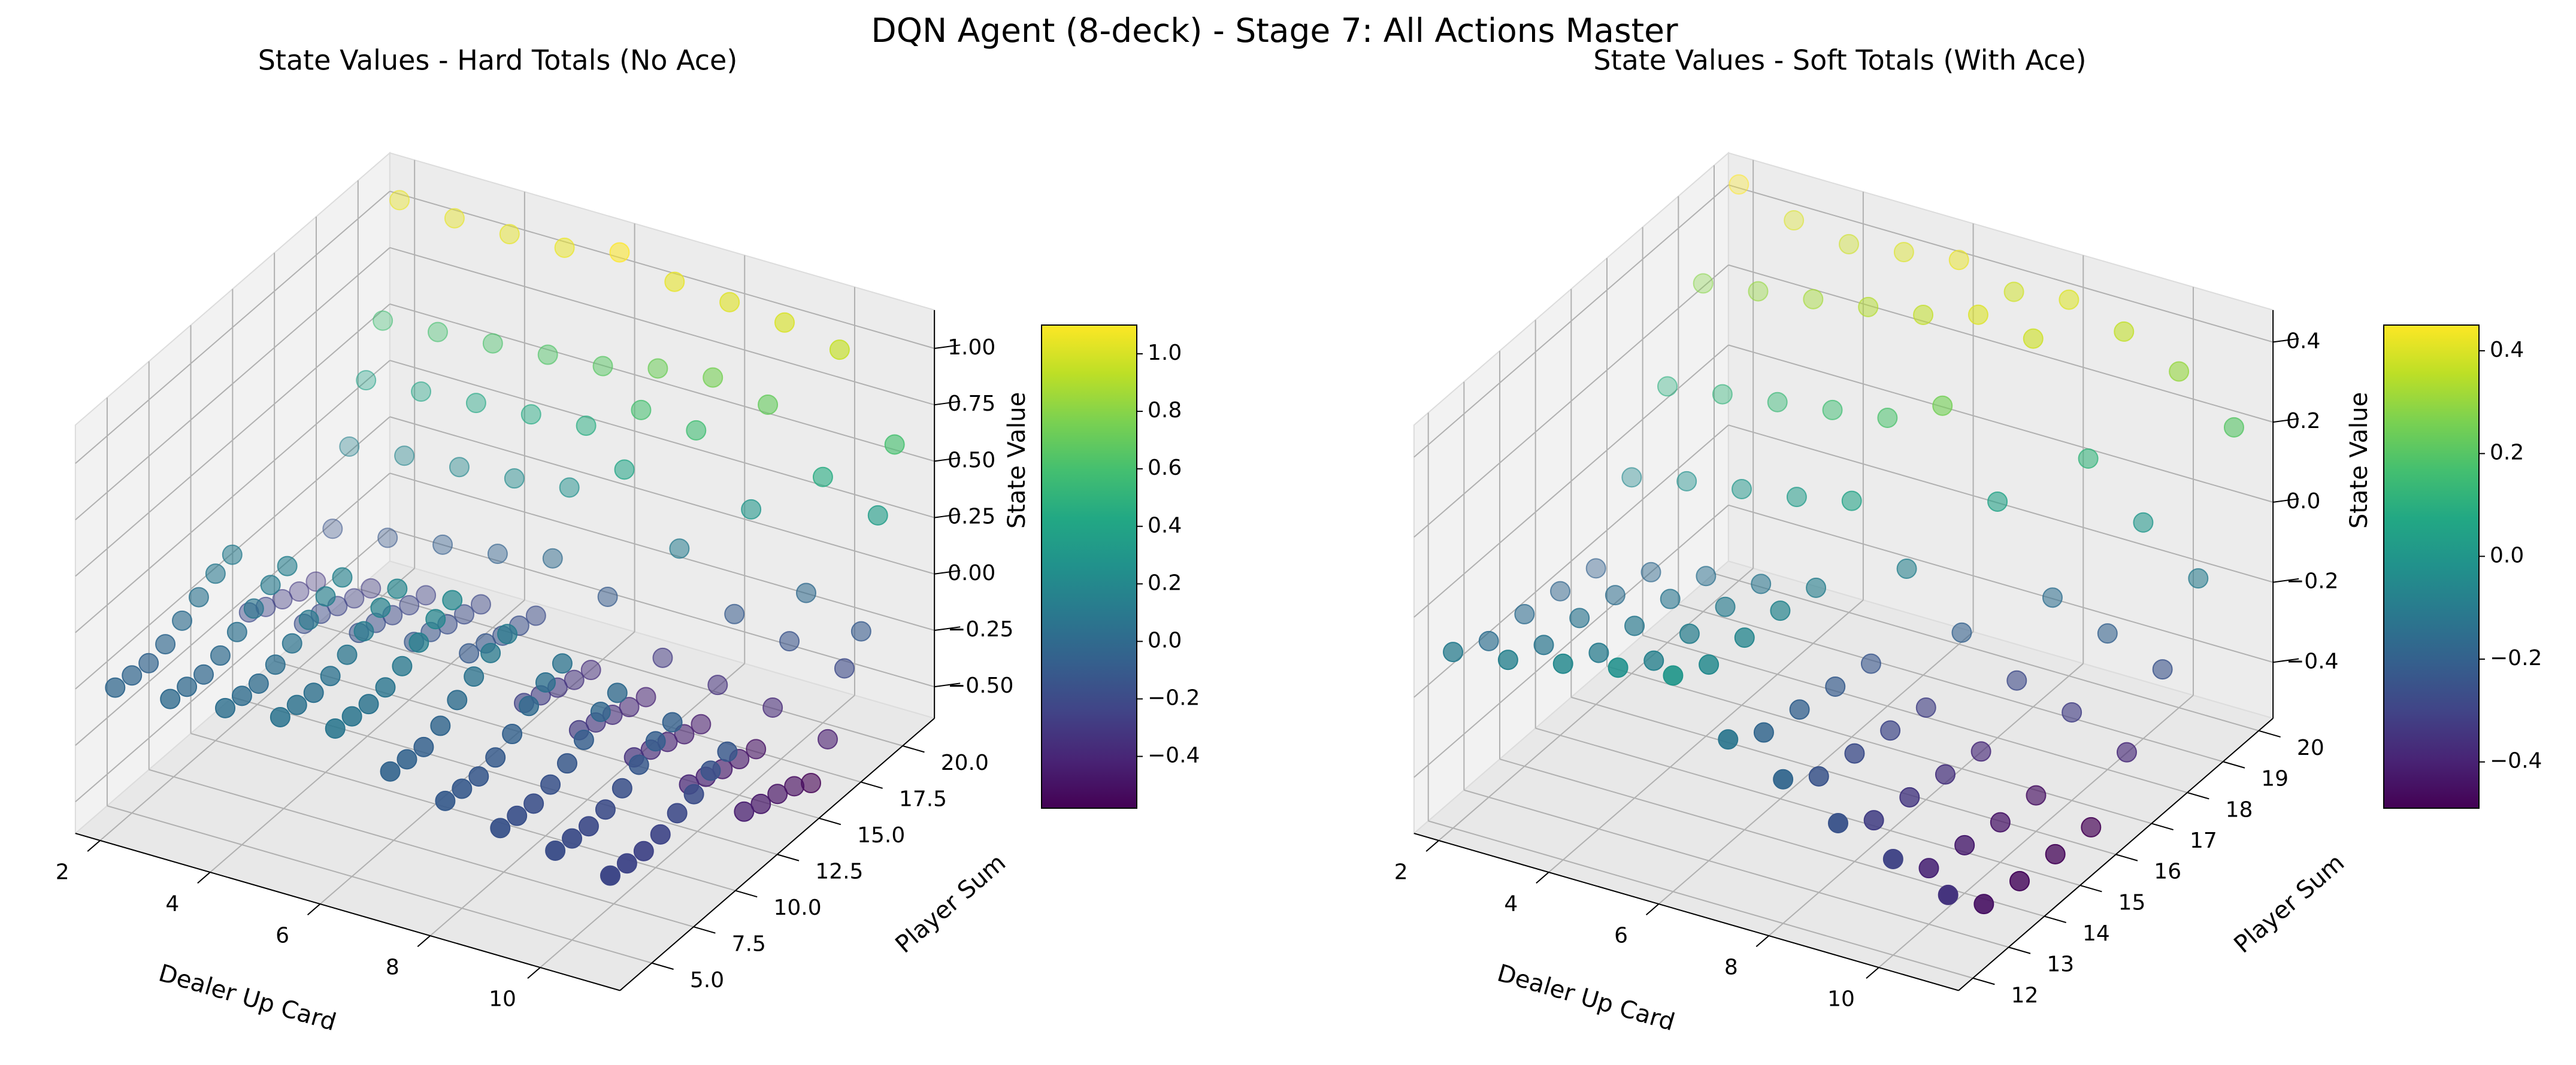  What do you see at coordinates (2275, 779) in the screenshot?
I see `tick-label: 19` at bounding box center [2275, 779].